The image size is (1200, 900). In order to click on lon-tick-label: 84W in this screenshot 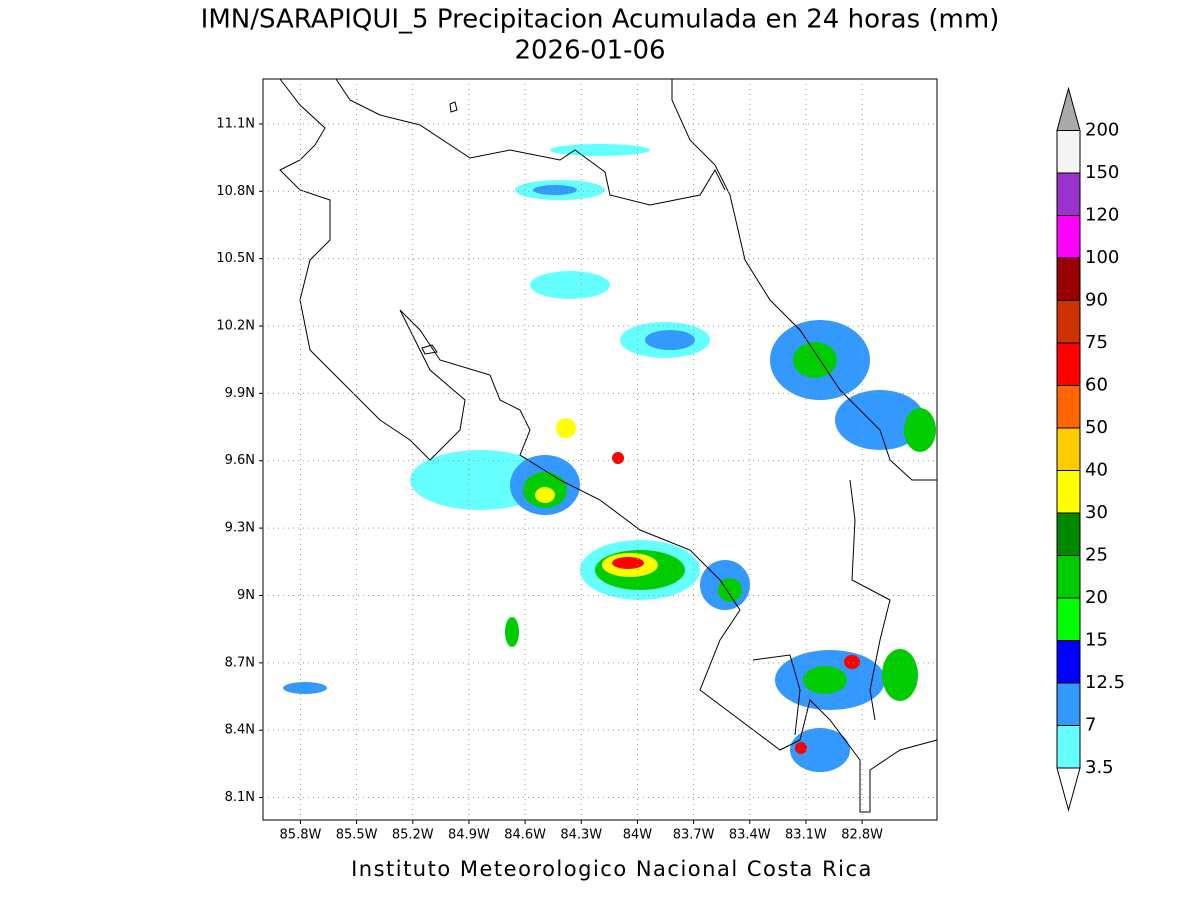, I will do `click(638, 835)`.